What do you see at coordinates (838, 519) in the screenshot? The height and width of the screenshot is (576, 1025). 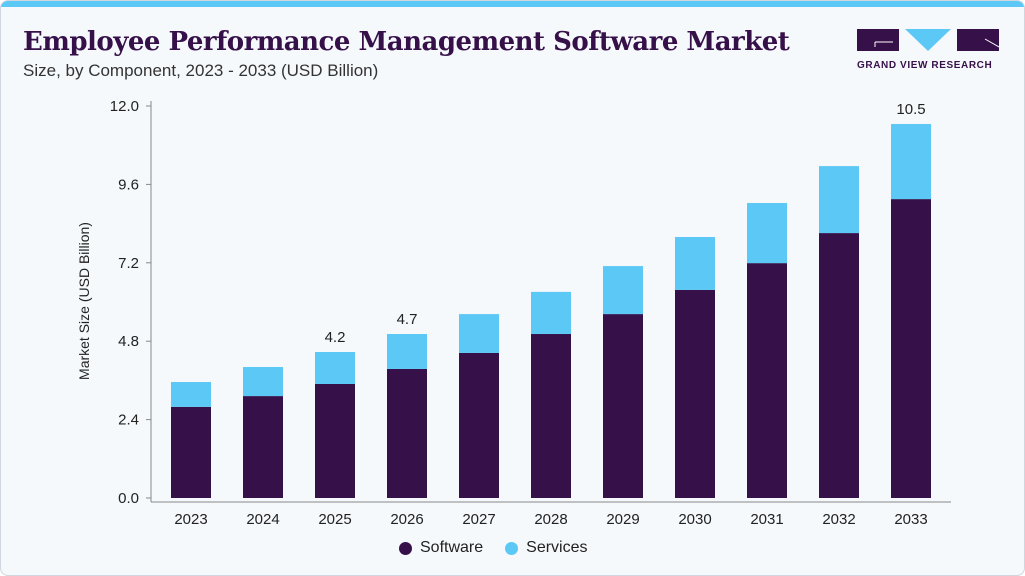 I see `x-tick-label: 2032` at bounding box center [838, 519].